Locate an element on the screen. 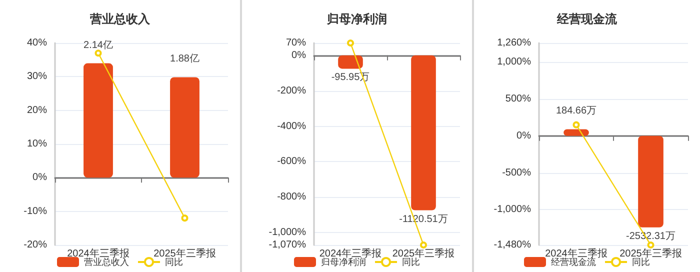 The height and width of the screenshot is (272, 700). y-tick-label: 20% is located at coordinates (37, 110).